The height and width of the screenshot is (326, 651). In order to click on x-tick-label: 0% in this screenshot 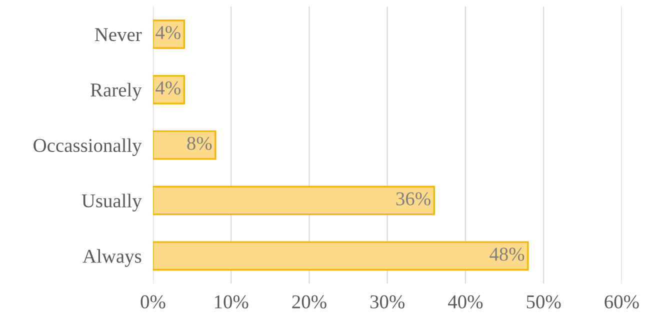, I will do `click(153, 301)`.